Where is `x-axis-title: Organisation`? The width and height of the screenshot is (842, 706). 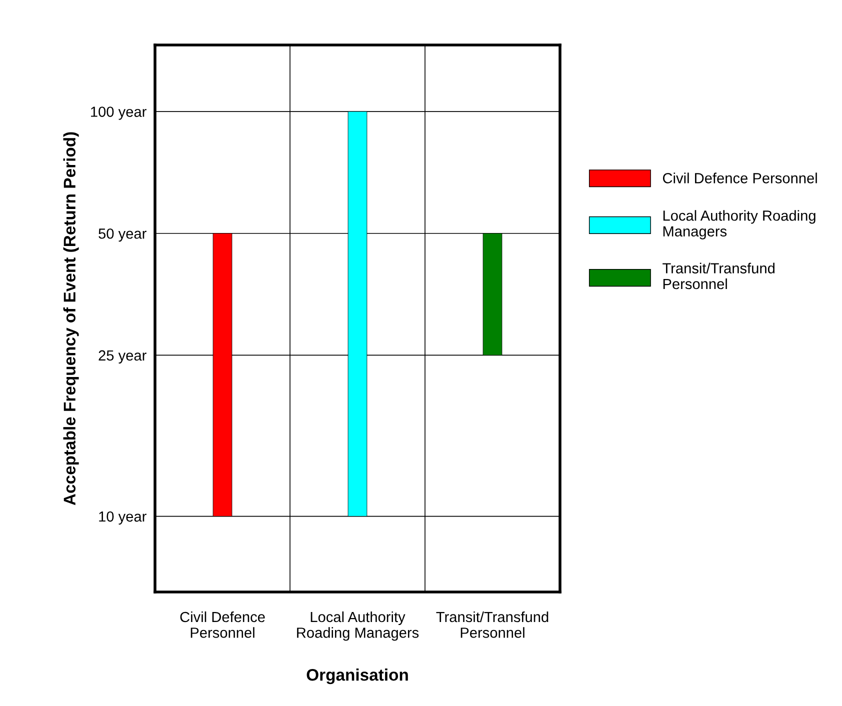
x-axis-title: Organisation is located at coordinates (357, 676).